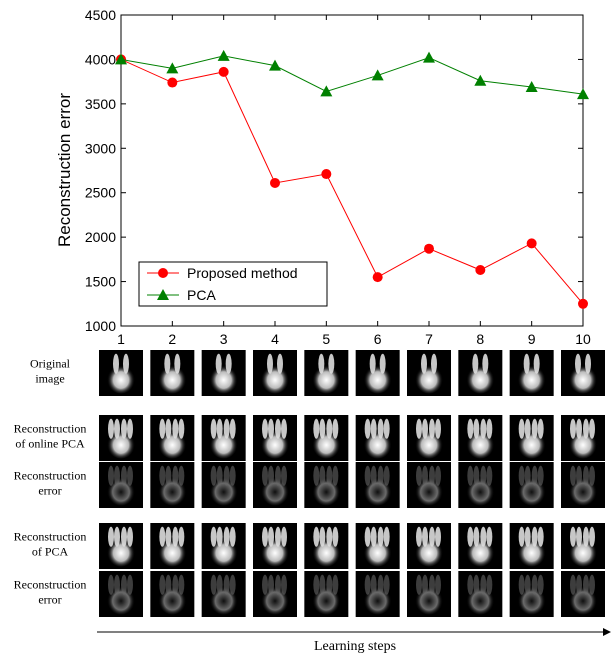  Describe the element at coordinates (480, 339) in the screenshot. I see `x-tick-label: 8` at that location.